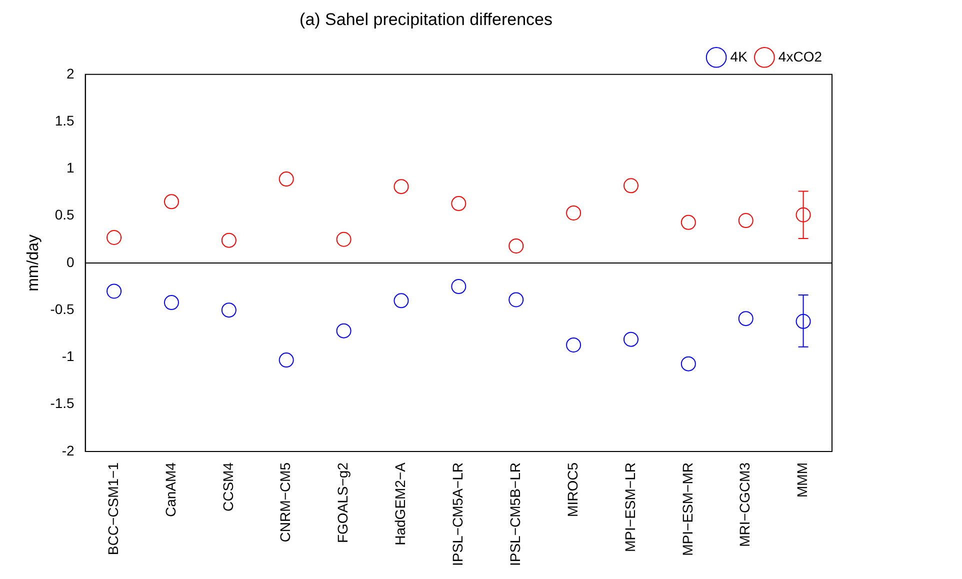  What do you see at coordinates (62, 403) in the screenshot?
I see `y-tick-label: -1.5` at bounding box center [62, 403].